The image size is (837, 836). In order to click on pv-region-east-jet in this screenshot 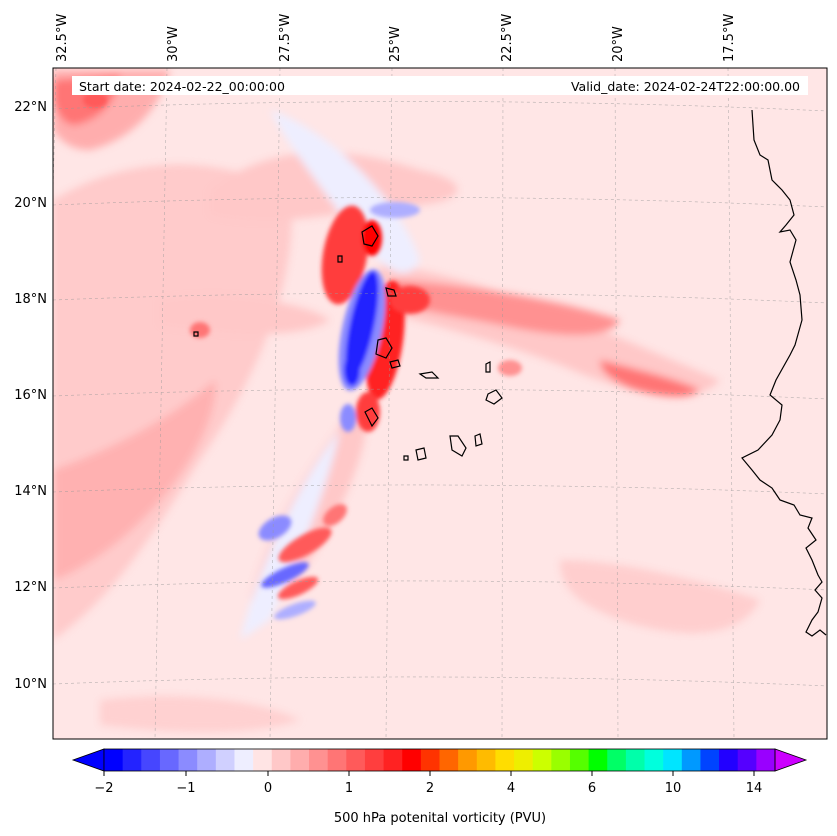, I will do `click(507, 307)`.